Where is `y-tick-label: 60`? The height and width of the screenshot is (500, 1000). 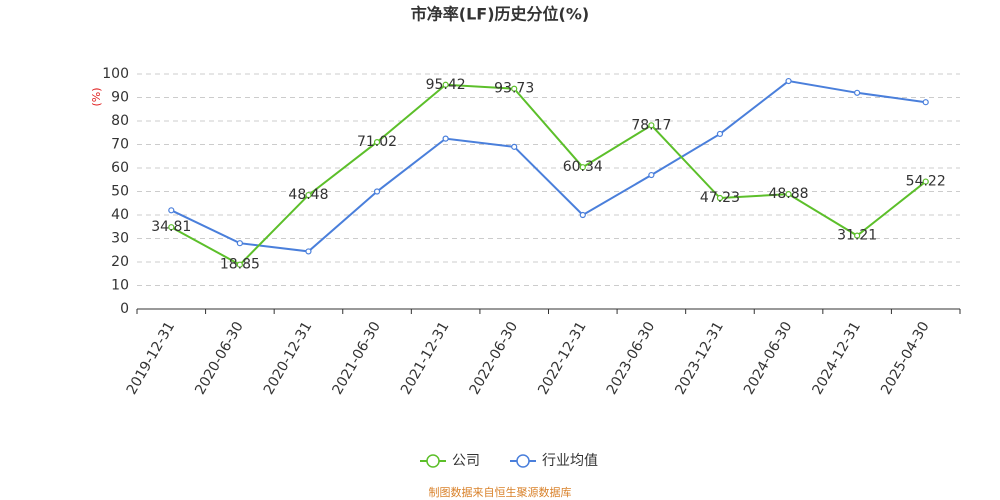
y-tick-label: 60 is located at coordinates (120, 168).